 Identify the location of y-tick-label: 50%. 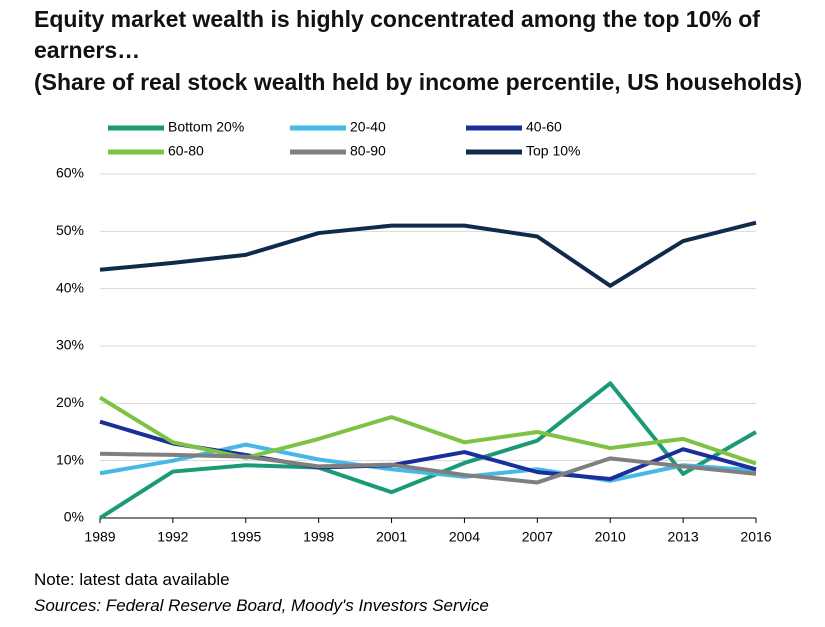
(70, 230).